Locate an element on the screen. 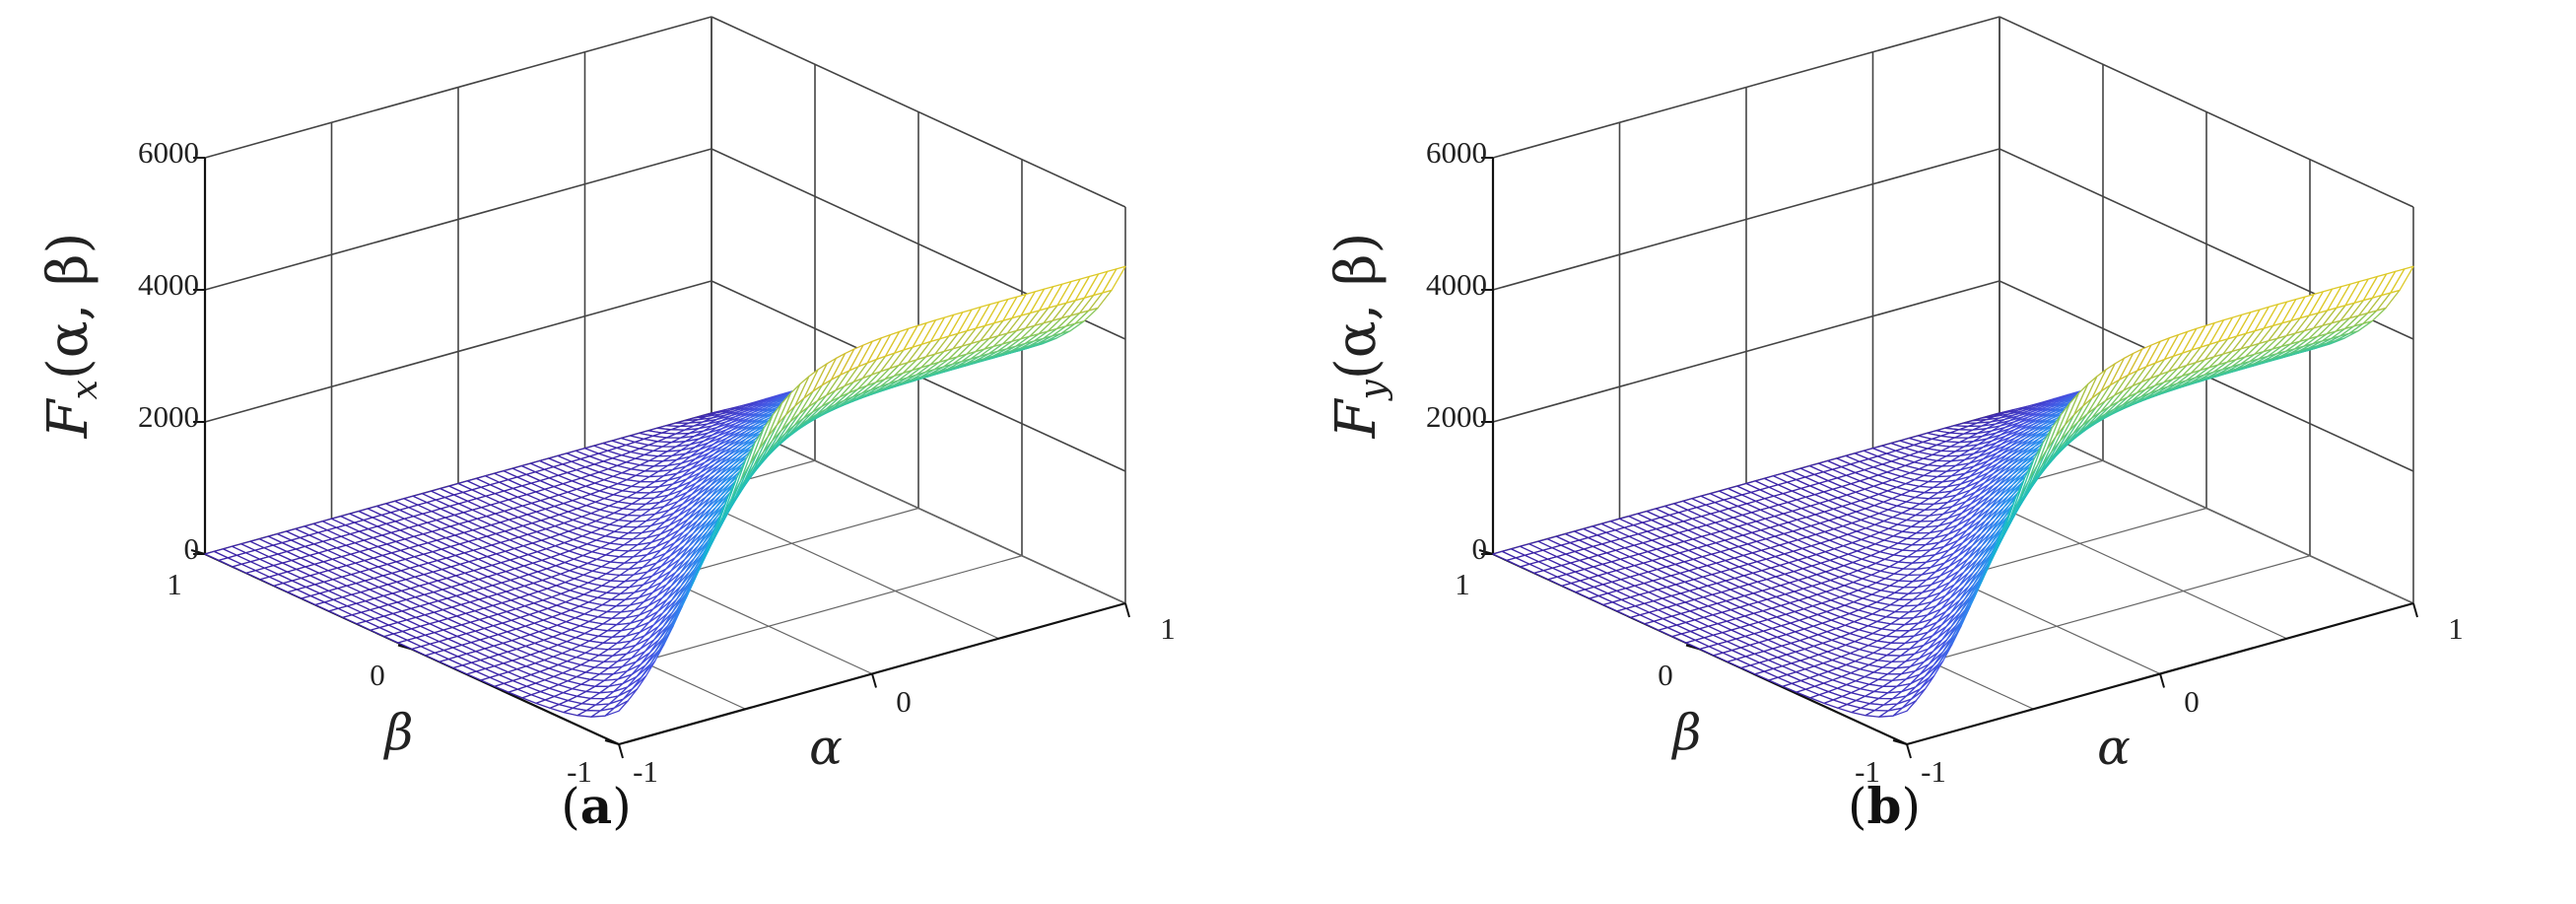 This screenshot has height=904, width=2576. z-axis-label: Fx(α, β) is located at coordinates (70, 336).